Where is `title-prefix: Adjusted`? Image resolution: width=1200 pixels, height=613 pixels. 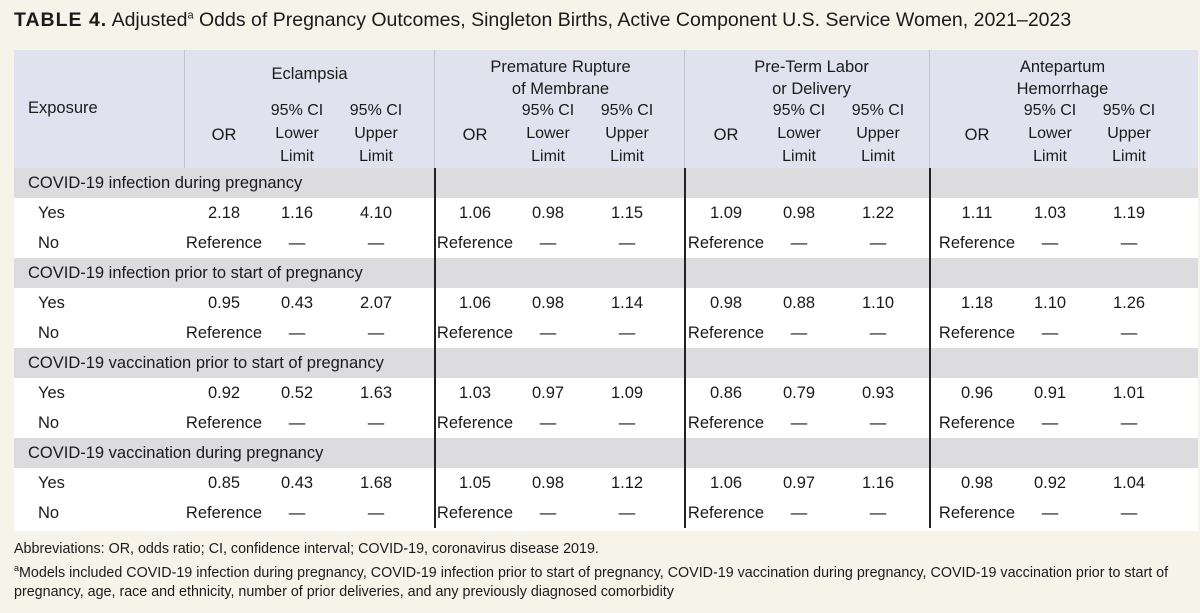 title-prefix: Adjusted is located at coordinates (149, 20).